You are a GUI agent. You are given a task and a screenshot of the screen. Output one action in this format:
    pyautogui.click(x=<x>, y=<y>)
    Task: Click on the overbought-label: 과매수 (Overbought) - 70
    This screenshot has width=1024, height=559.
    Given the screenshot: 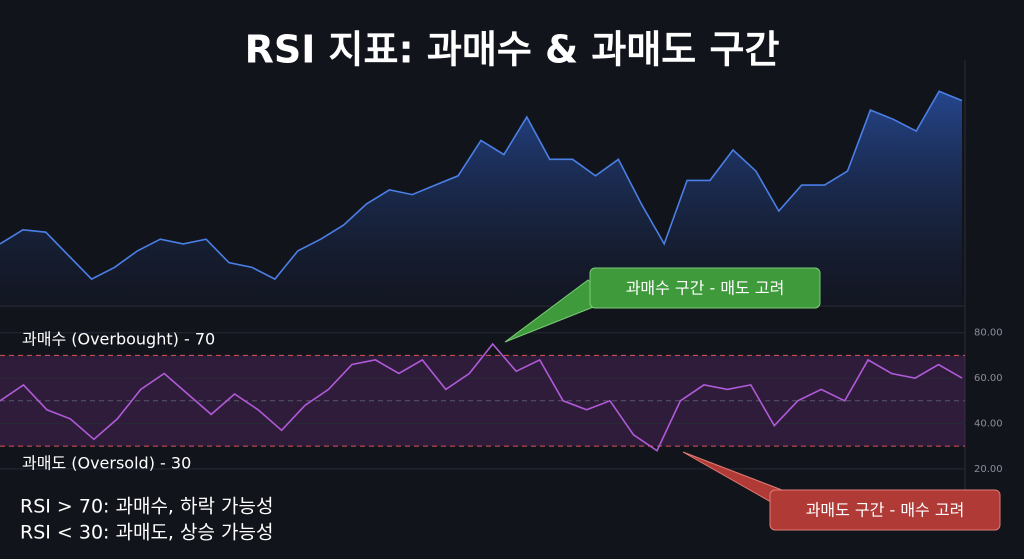 What is the action you would take?
    pyautogui.click(x=118, y=339)
    